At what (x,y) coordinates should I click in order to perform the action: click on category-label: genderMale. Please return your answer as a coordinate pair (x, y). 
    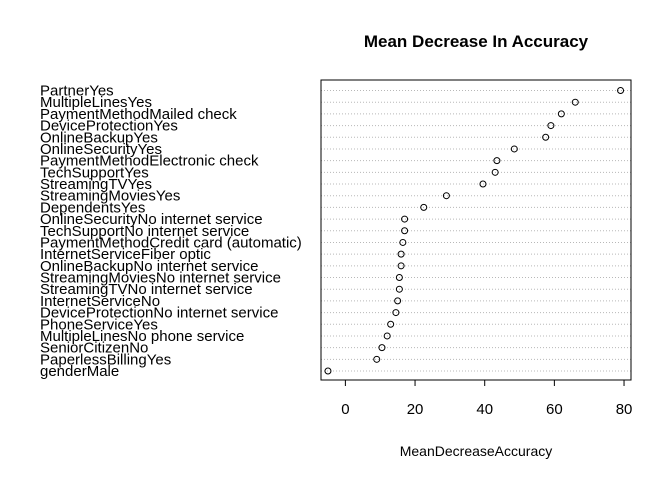
    Looking at the image, I should click on (79, 371).